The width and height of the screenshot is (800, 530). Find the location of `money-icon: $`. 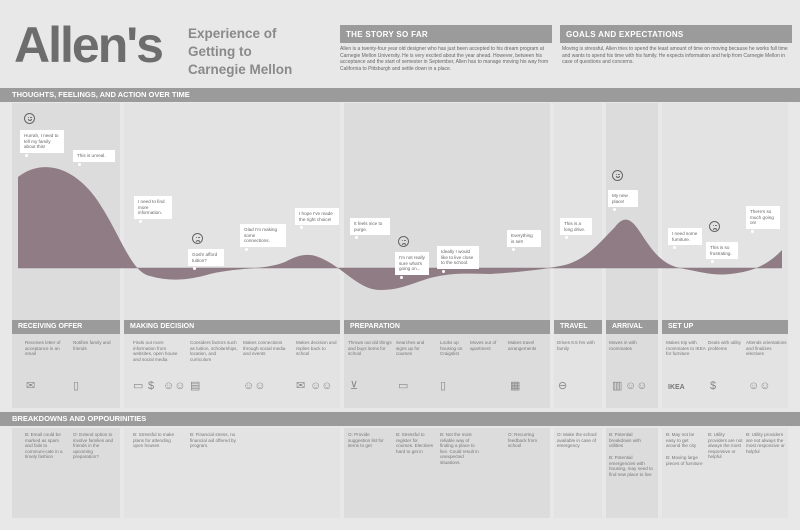

money-icon: $ is located at coordinates (151, 386).